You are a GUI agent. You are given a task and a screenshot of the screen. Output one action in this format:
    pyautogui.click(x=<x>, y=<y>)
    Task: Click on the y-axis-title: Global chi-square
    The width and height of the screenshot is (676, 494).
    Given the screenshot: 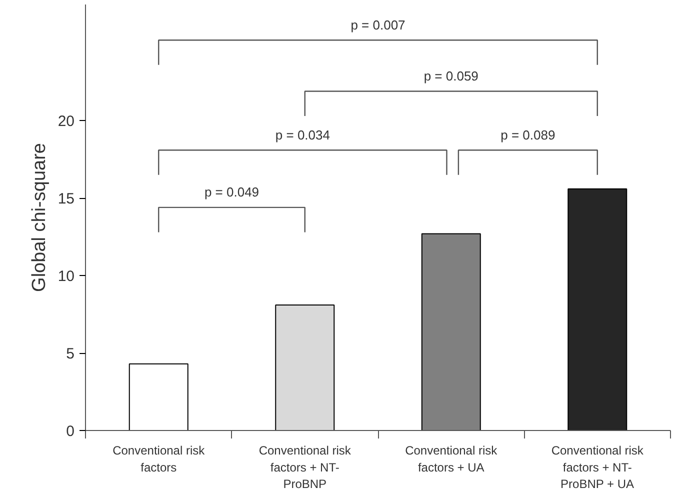 What is the action you would take?
    pyautogui.click(x=39, y=217)
    